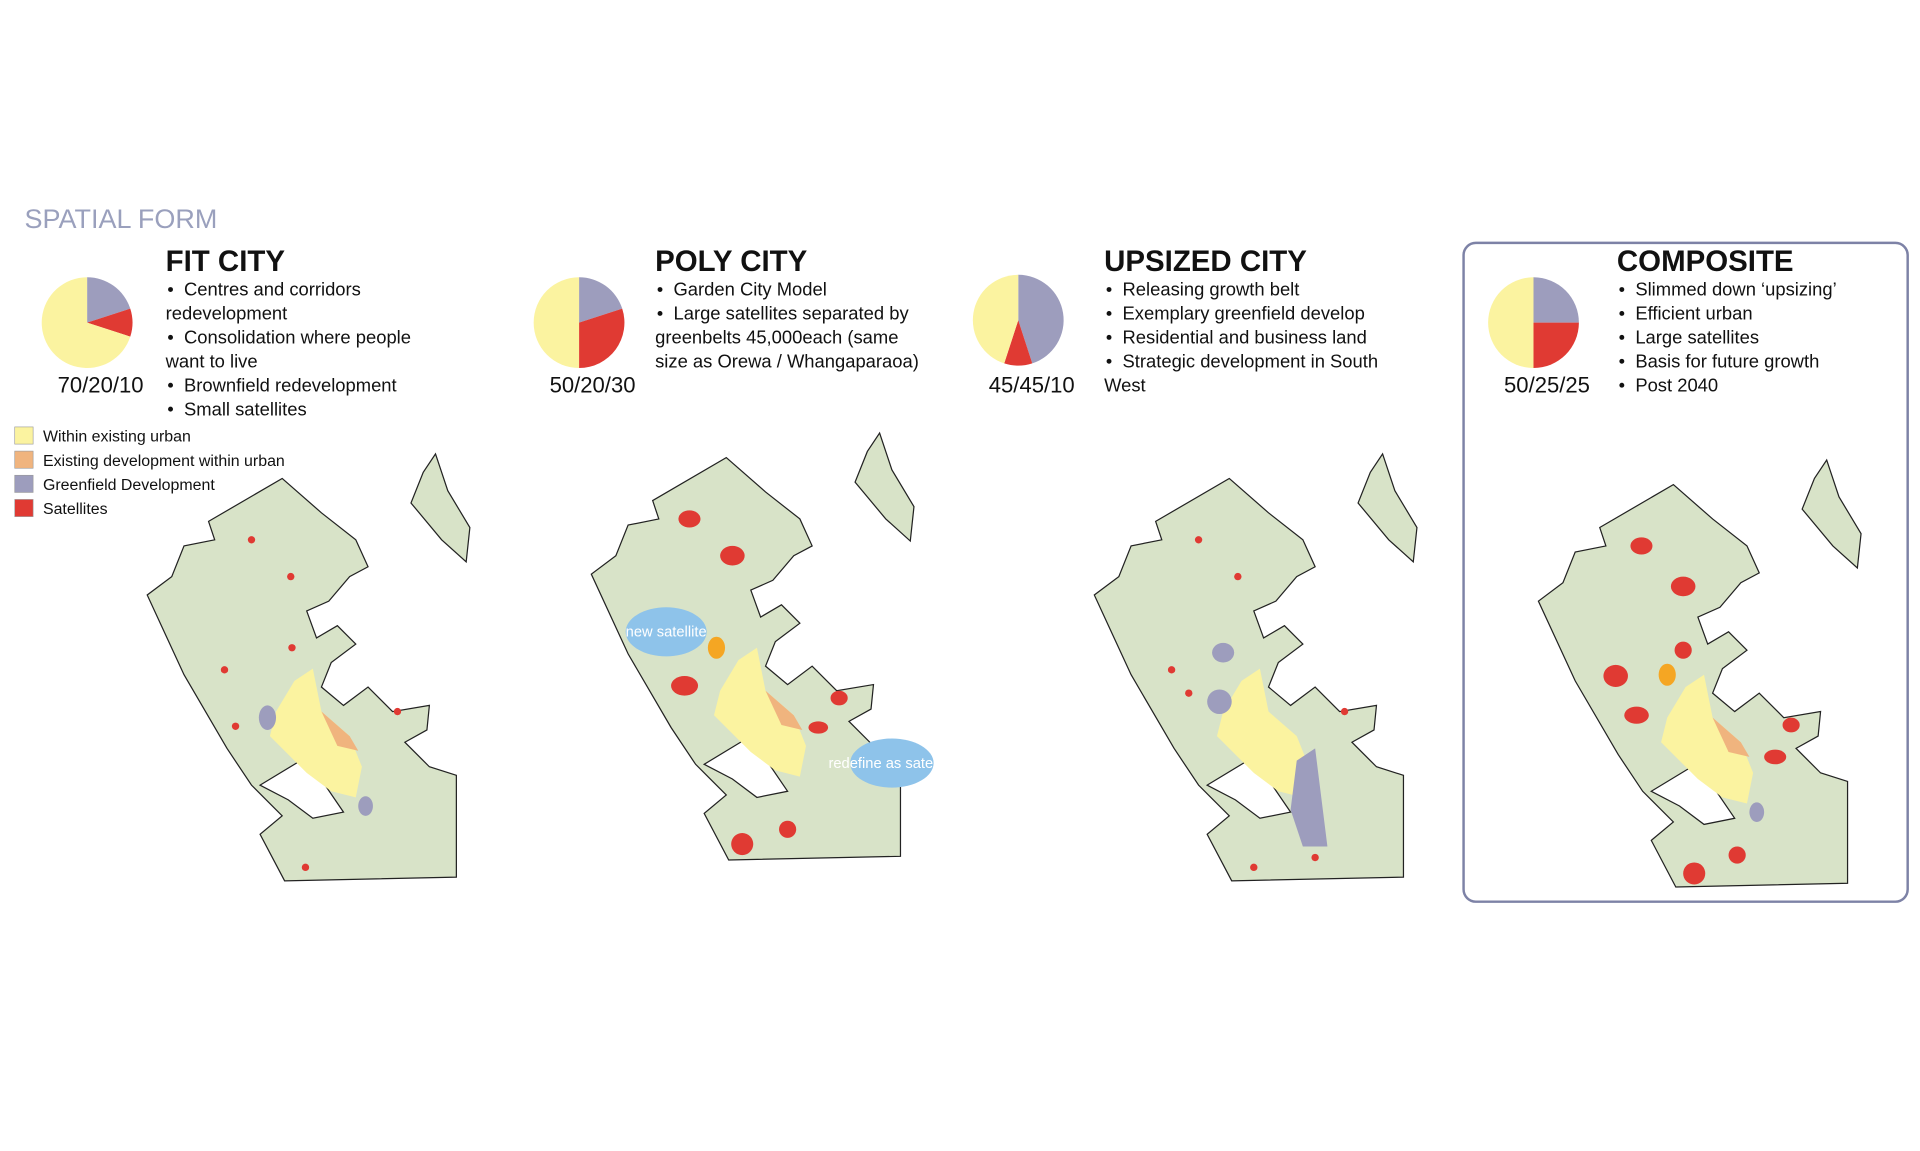  I want to click on split-label: 50/25/25, so click(1547, 385).